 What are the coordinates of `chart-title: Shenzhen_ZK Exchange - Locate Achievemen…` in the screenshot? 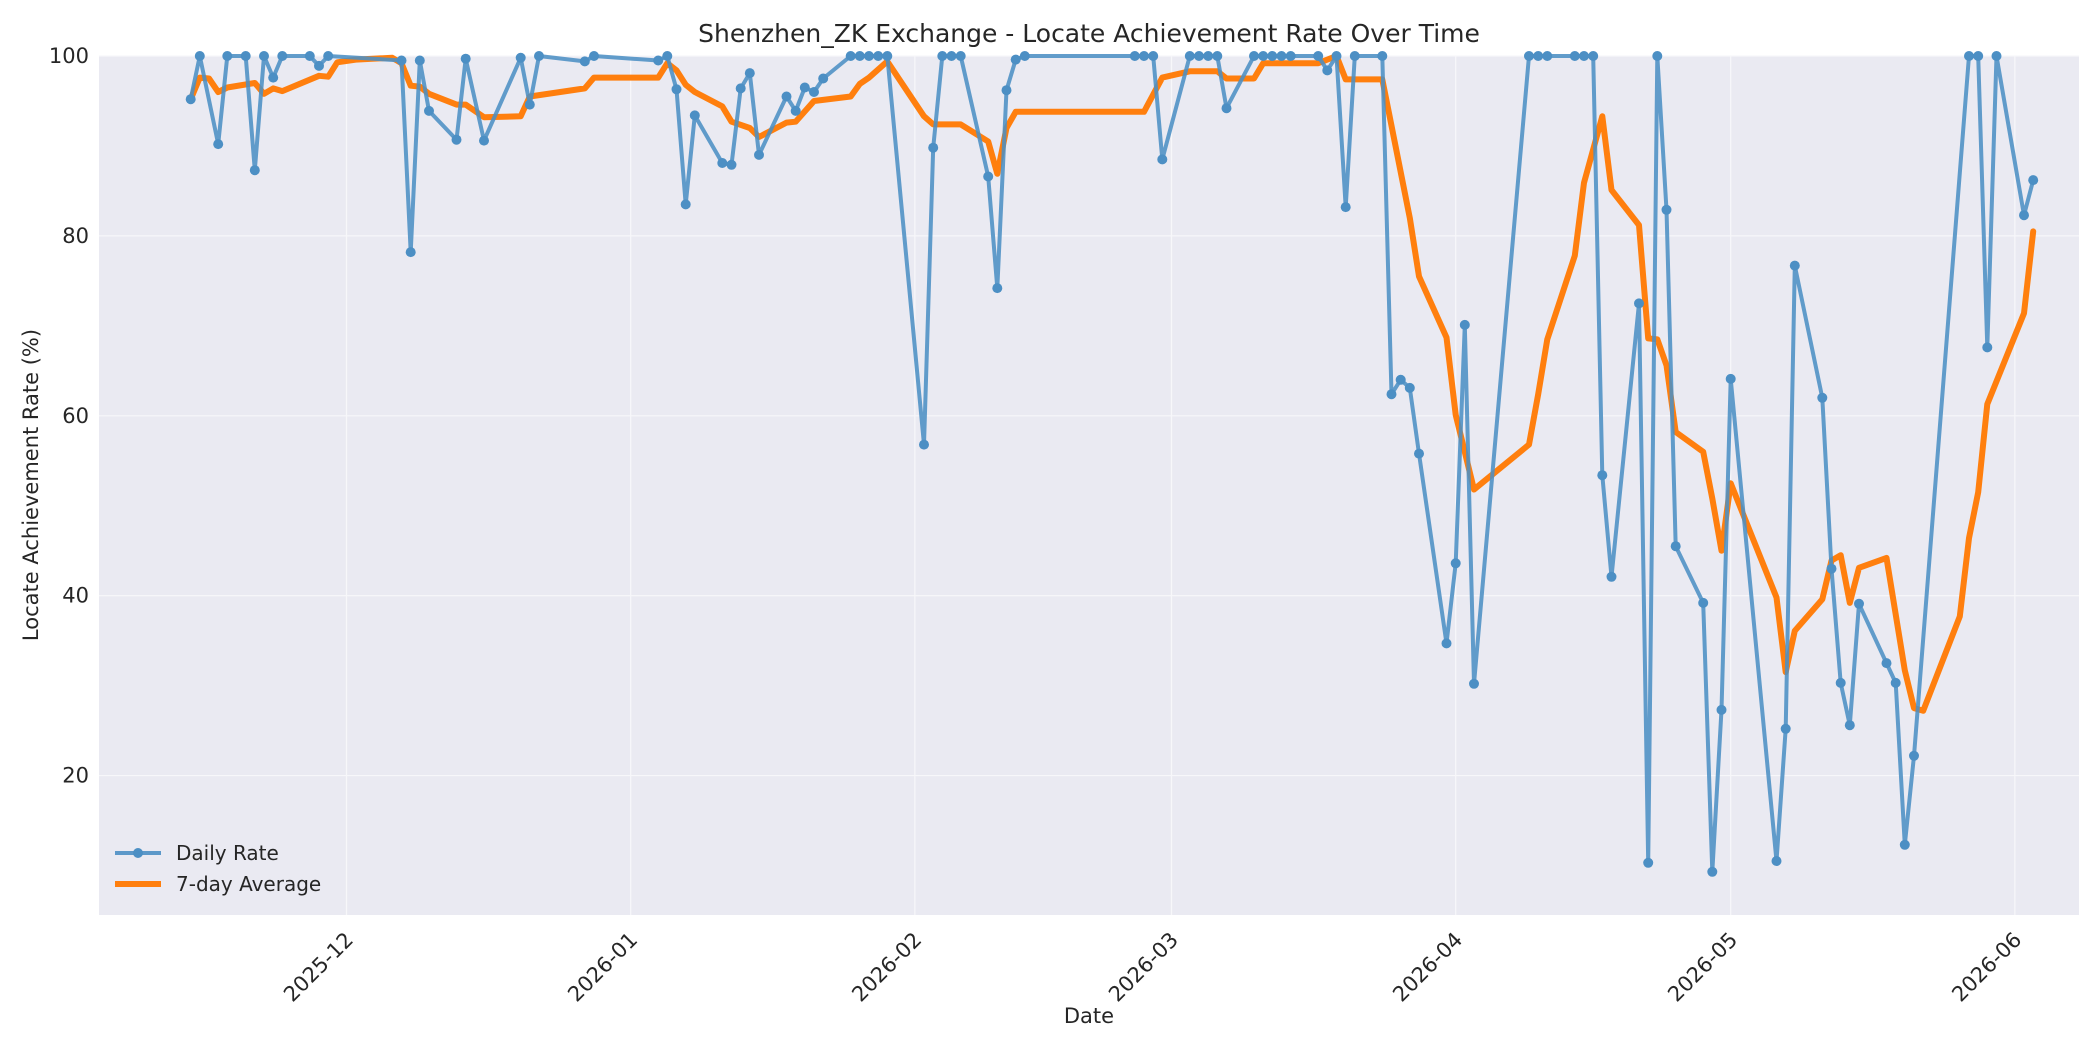 It's located at (1089, 33).